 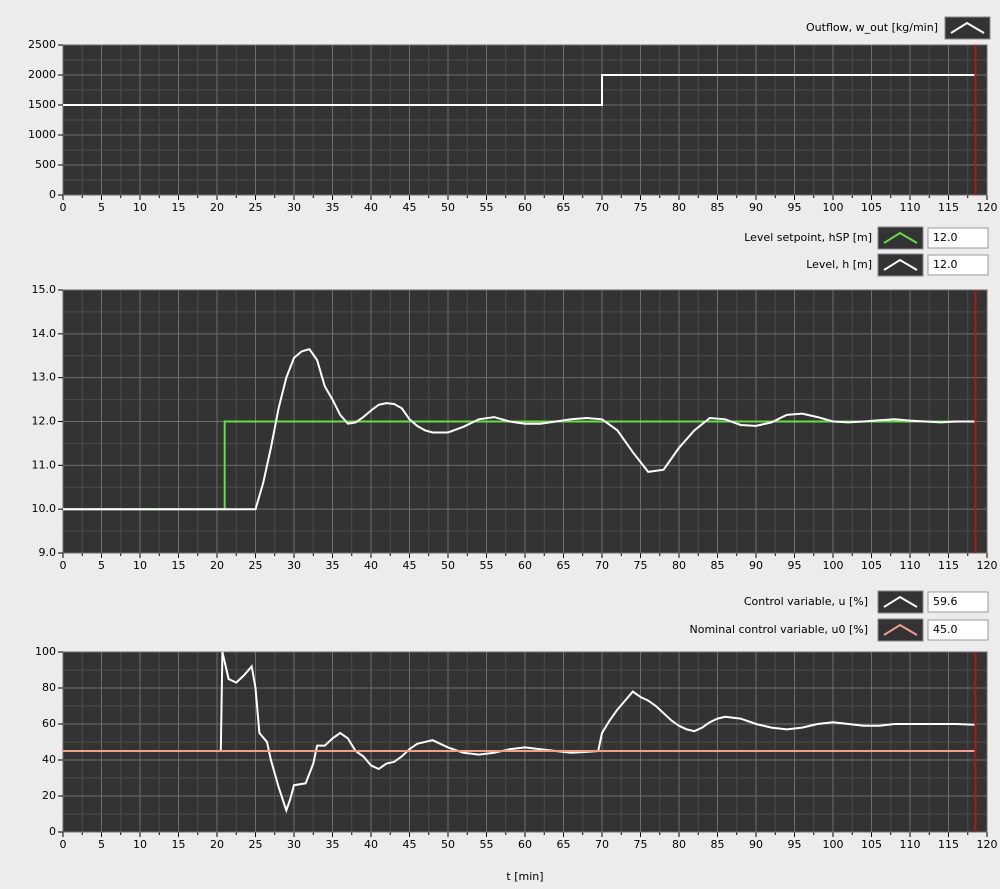 What do you see at coordinates (42, 44) in the screenshot?
I see `y-tick-label: 2500` at bounding box center [42, 44].